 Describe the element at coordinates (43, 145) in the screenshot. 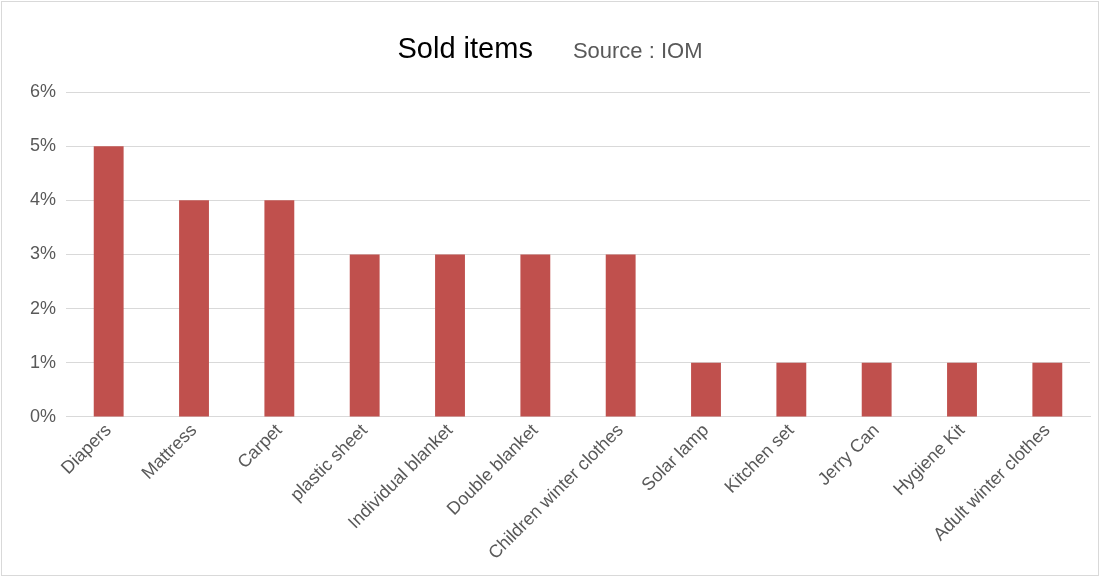

I see `y-tick-label: 5%` at that location.